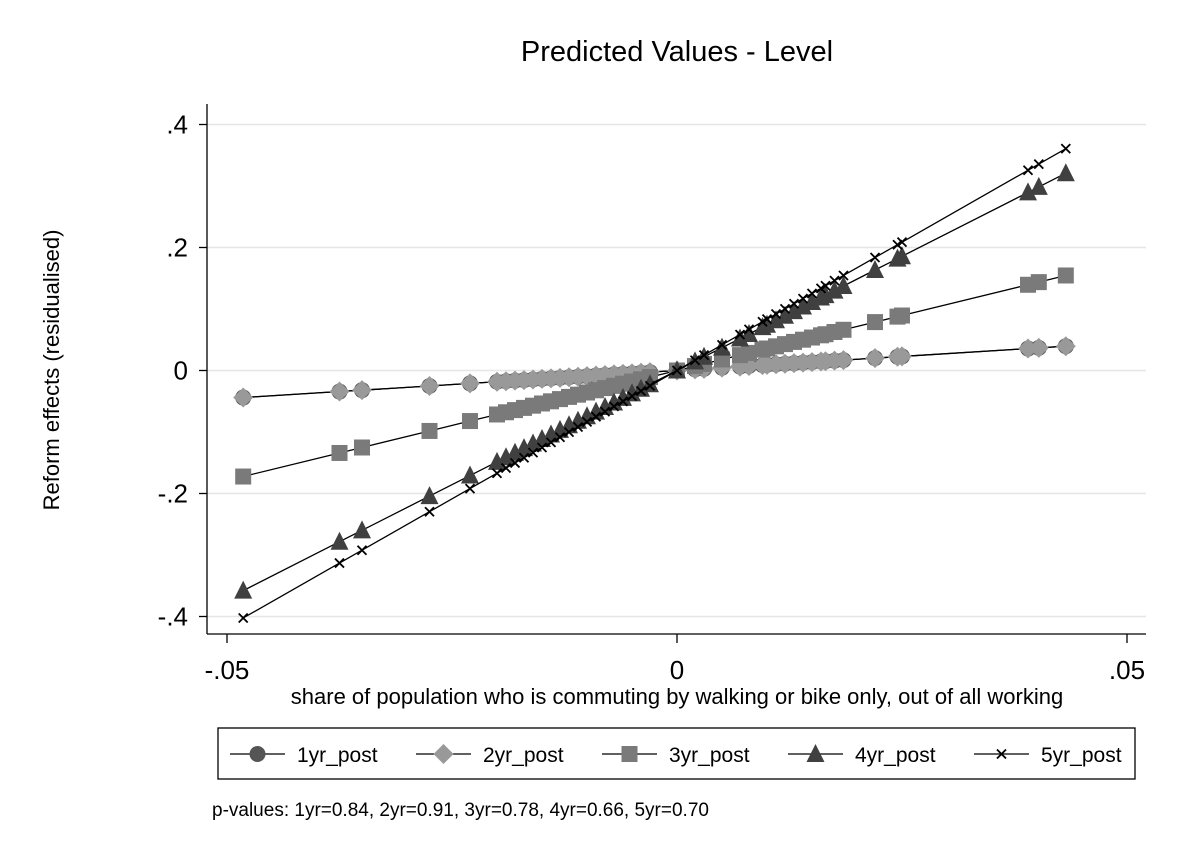 This screenshot has width=1177, height=856. I want to click on y-tick-label: -.4, so click(173, 617).